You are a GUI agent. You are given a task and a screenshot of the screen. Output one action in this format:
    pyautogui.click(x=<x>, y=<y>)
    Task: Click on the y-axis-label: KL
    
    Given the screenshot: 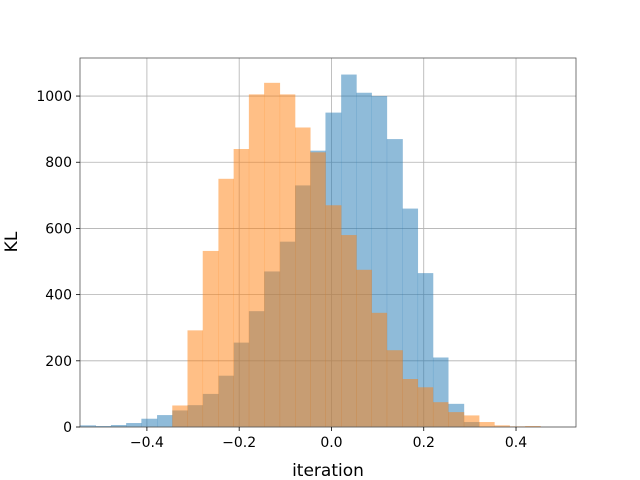 What is the action you would take?
    pyautogui.click(x=12, y=241)
    